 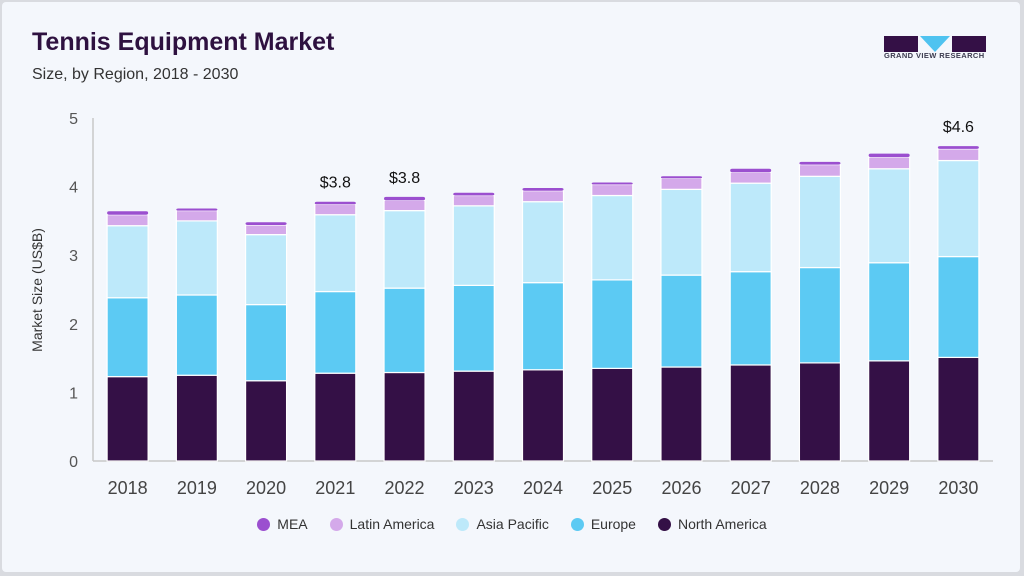 What do you see at coordinates (73, 256) in the screenshot?
I see `y-tick-label: 3` at bounding box center [73, 256].